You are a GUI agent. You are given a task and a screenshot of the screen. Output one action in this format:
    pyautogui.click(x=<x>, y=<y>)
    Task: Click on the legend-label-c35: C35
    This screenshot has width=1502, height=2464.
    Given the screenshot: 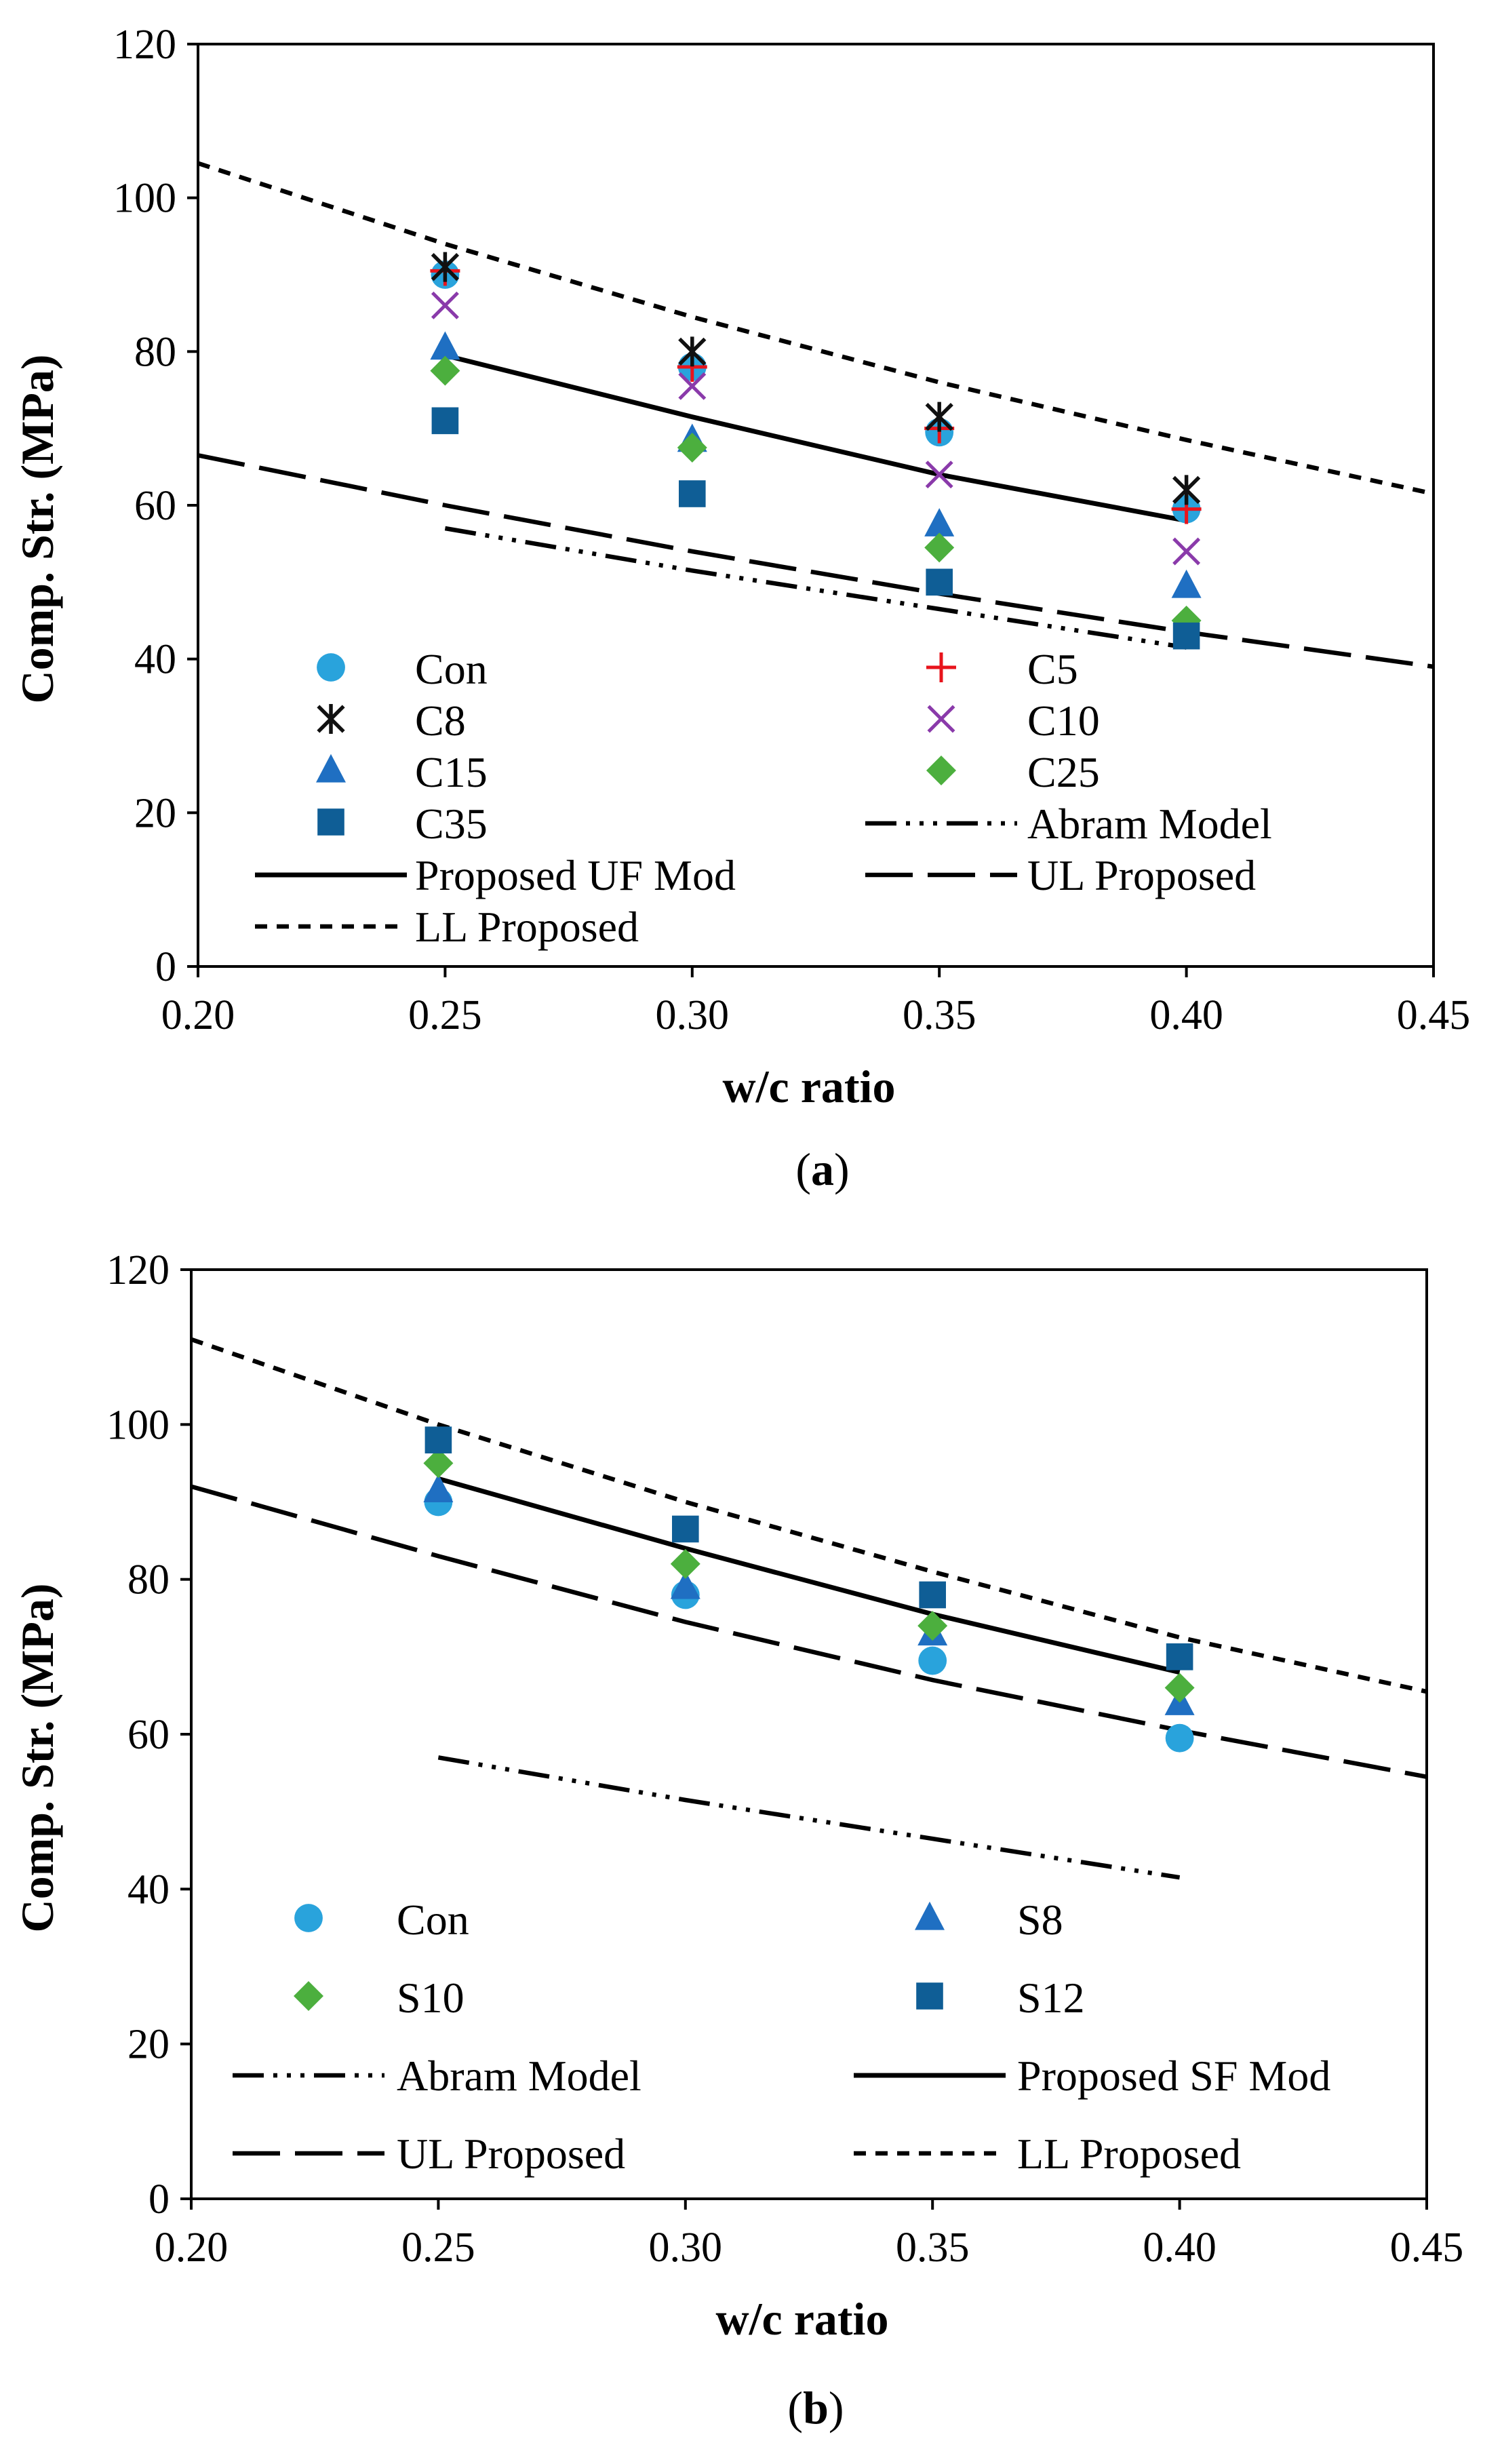 What is the action you would take?
    pyautogui.click(x=451, y=824)
    